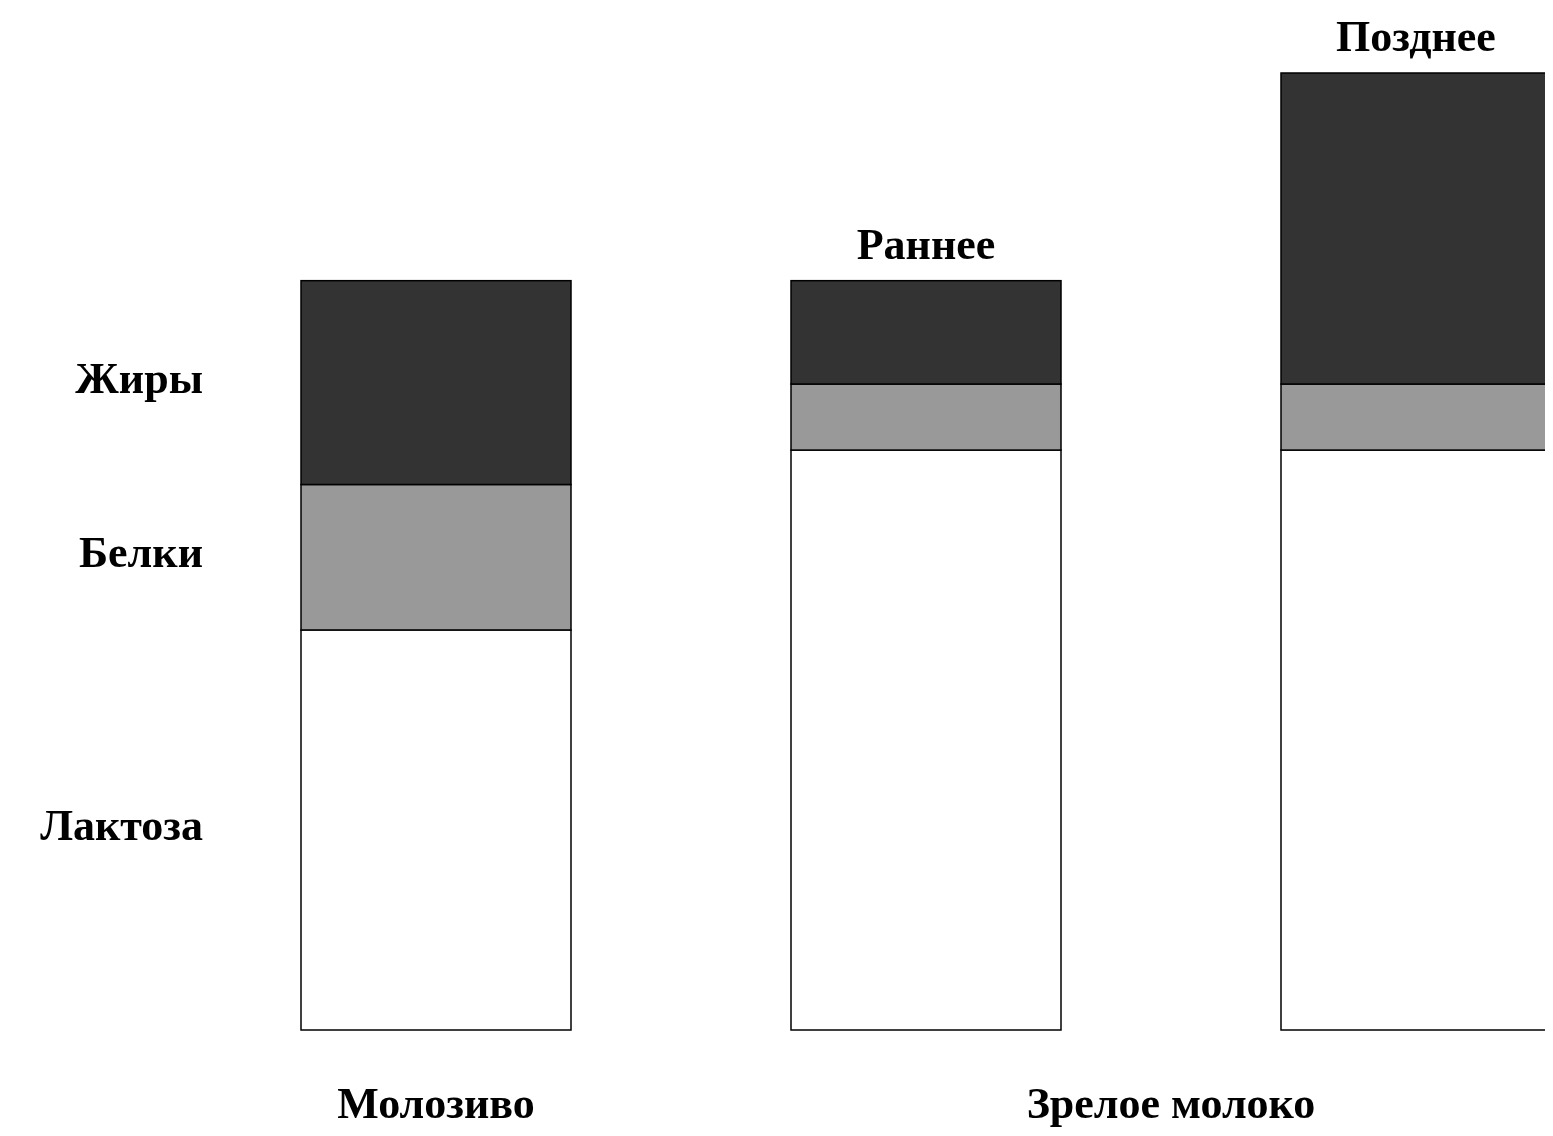 This screenshot has width=1553, height=1136. What do you see at coordinates (1171, 1103) in the screenshot?
I see `text: Зрелое молоко` at bounding box center [1171, 1103].